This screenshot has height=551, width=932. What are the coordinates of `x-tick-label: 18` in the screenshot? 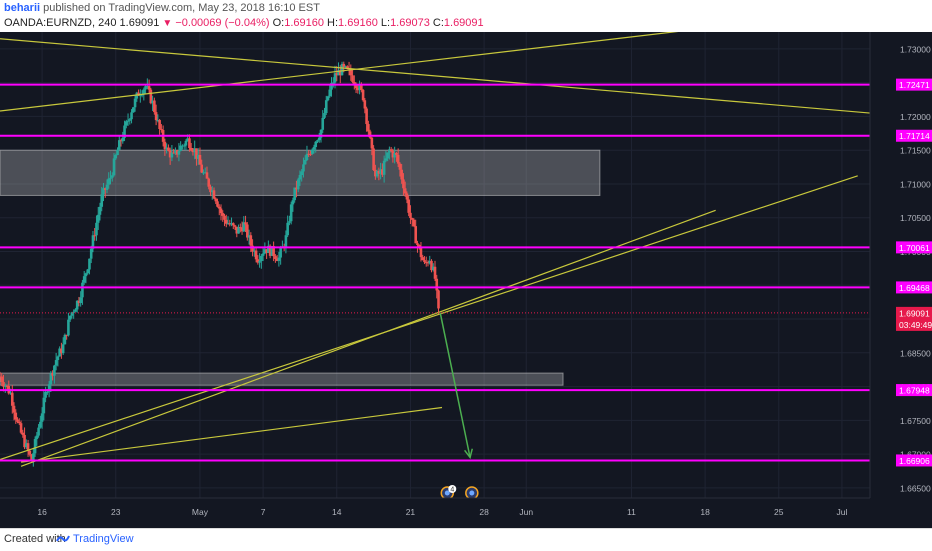 It's located at (705, 512).